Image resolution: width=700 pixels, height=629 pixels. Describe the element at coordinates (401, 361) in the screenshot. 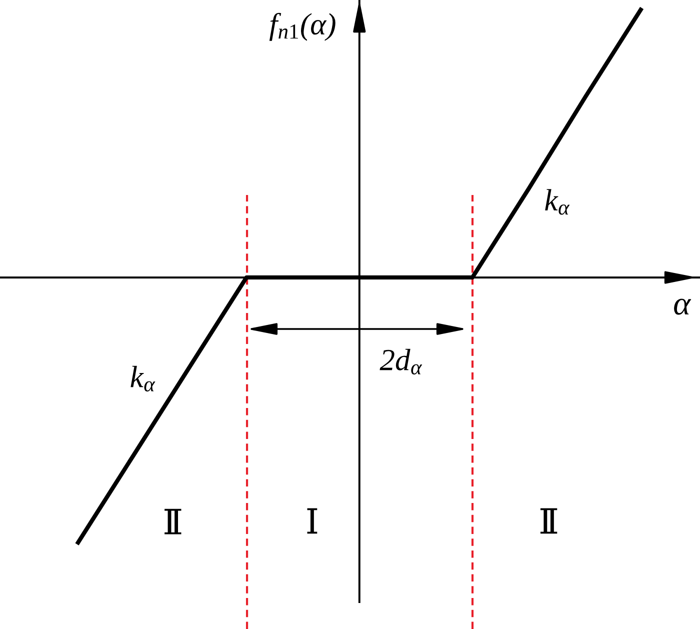

I see `annotation: 2d$_{α}$` at that location.